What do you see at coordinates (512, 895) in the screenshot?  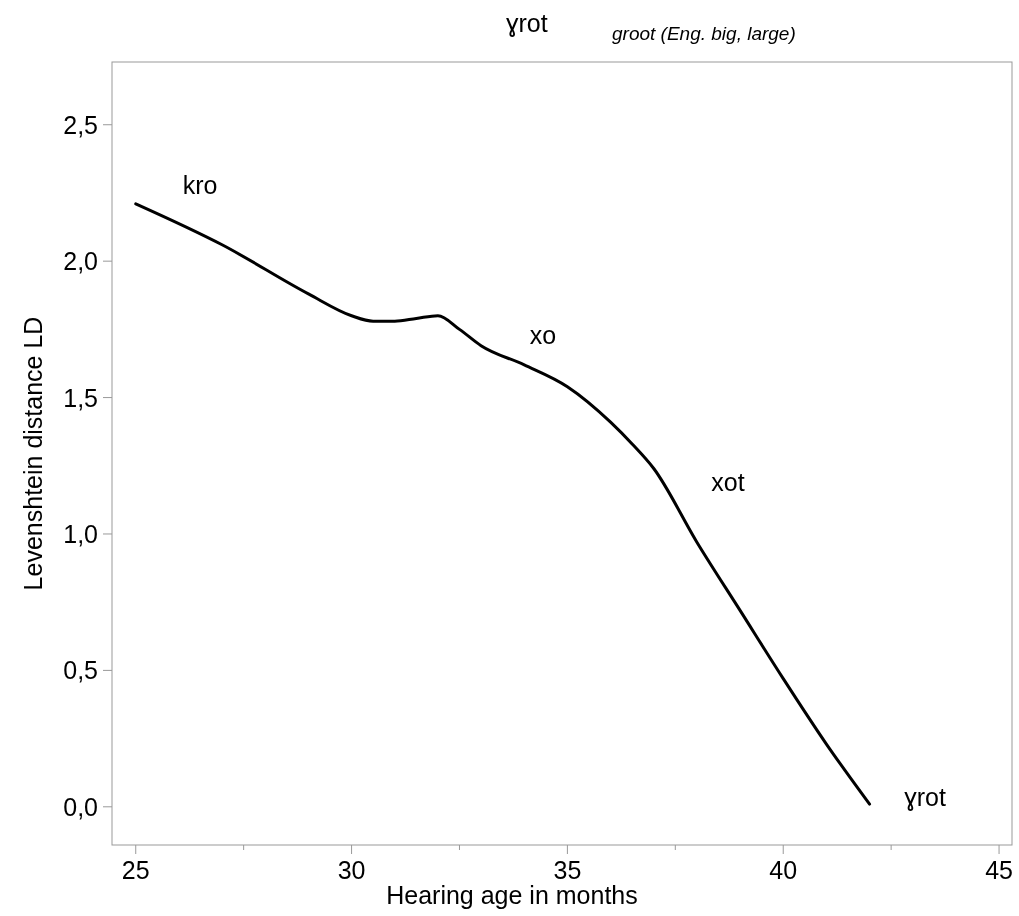 I see `x-axis-title: Hearing age in months` at bounding box center [512, 895].